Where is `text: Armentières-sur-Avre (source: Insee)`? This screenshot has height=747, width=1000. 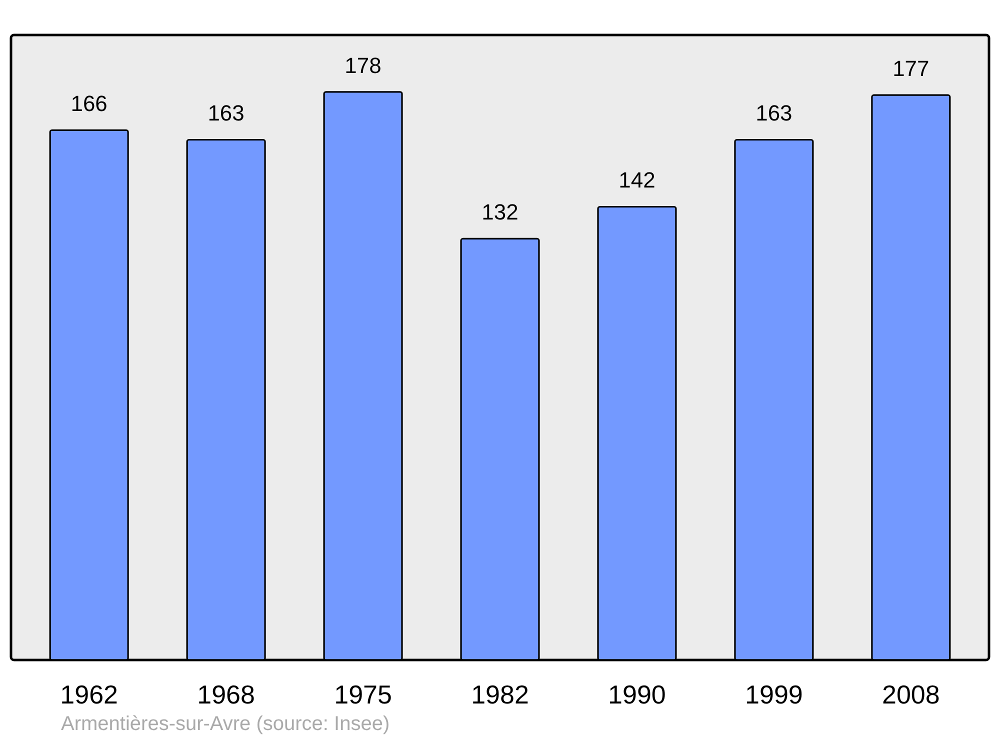 text: Armentières-sur-Avre (source: Insee) is located at coordinates (225, 724).